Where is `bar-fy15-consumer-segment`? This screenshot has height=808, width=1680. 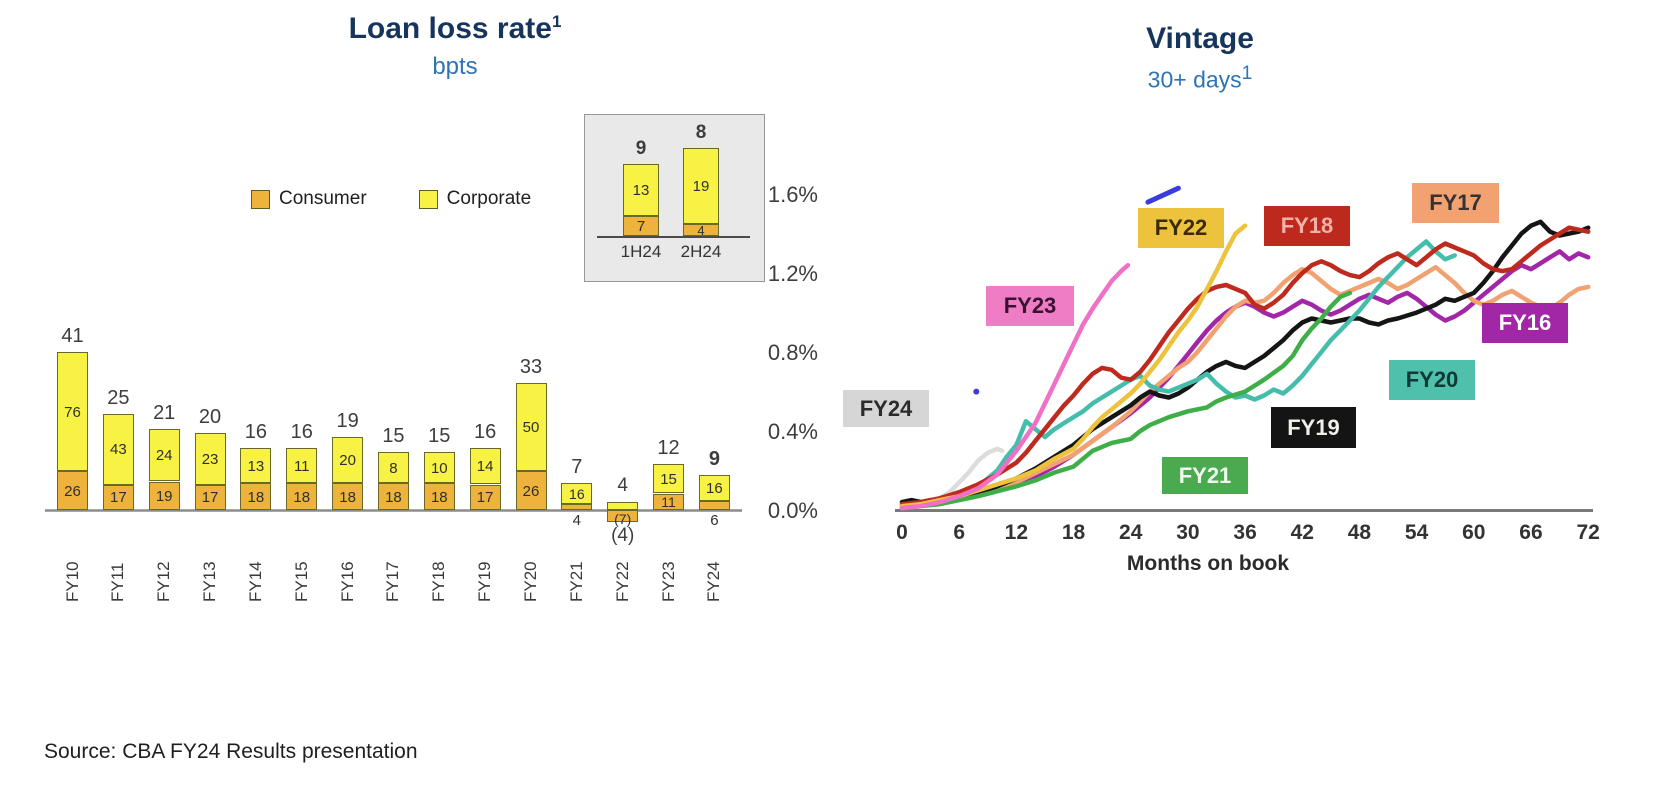 bar-fy15-consumer-segment is located at coordinates (302, 496).